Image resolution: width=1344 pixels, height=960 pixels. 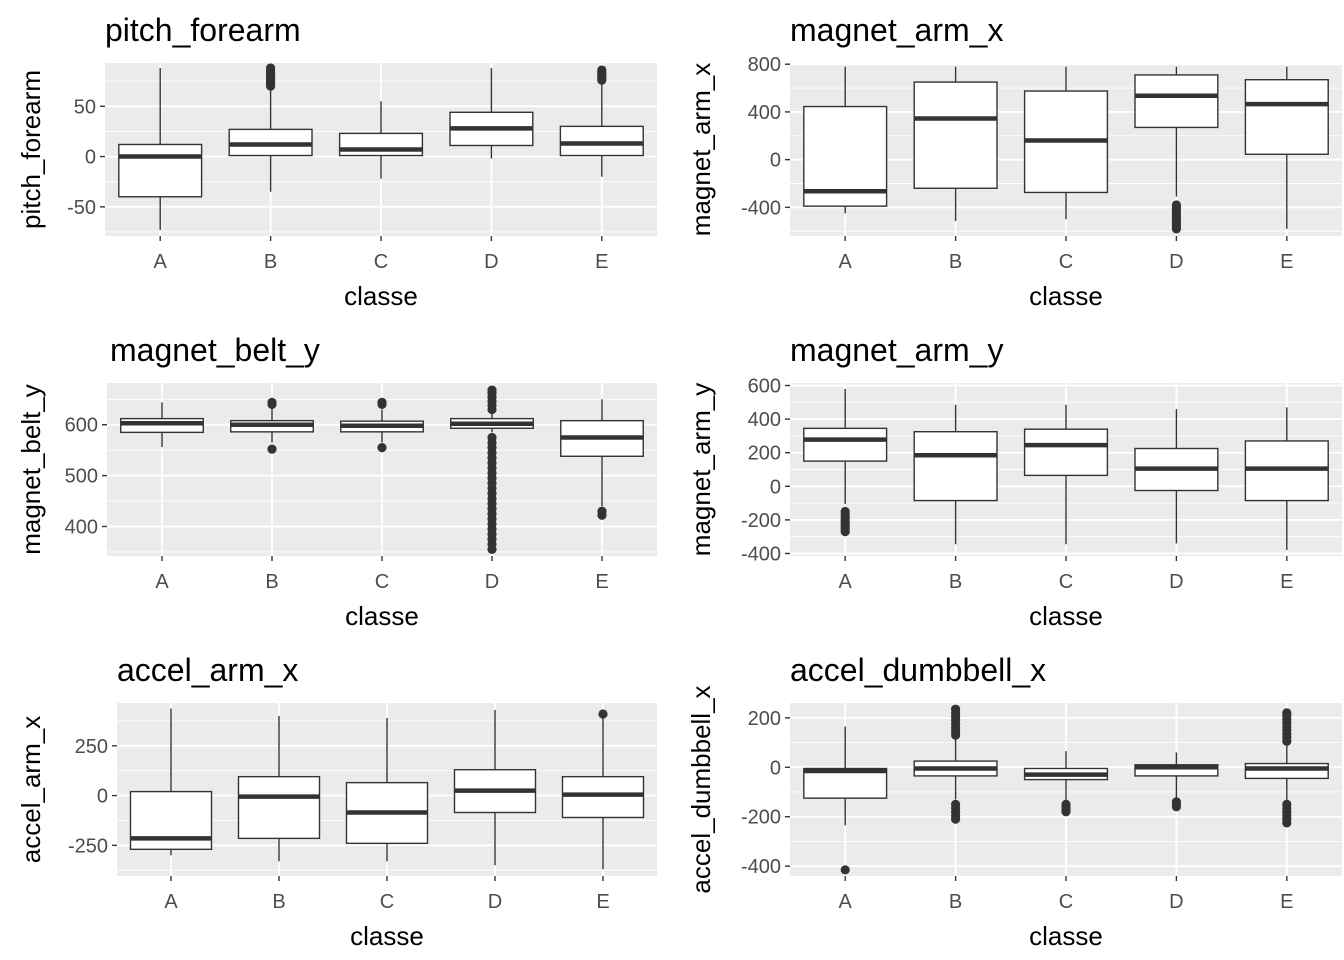 What do you see at coordinates (381, 296) in the screenshot?
I see `x-axis-title: classe` at bounding box center [381, 296].